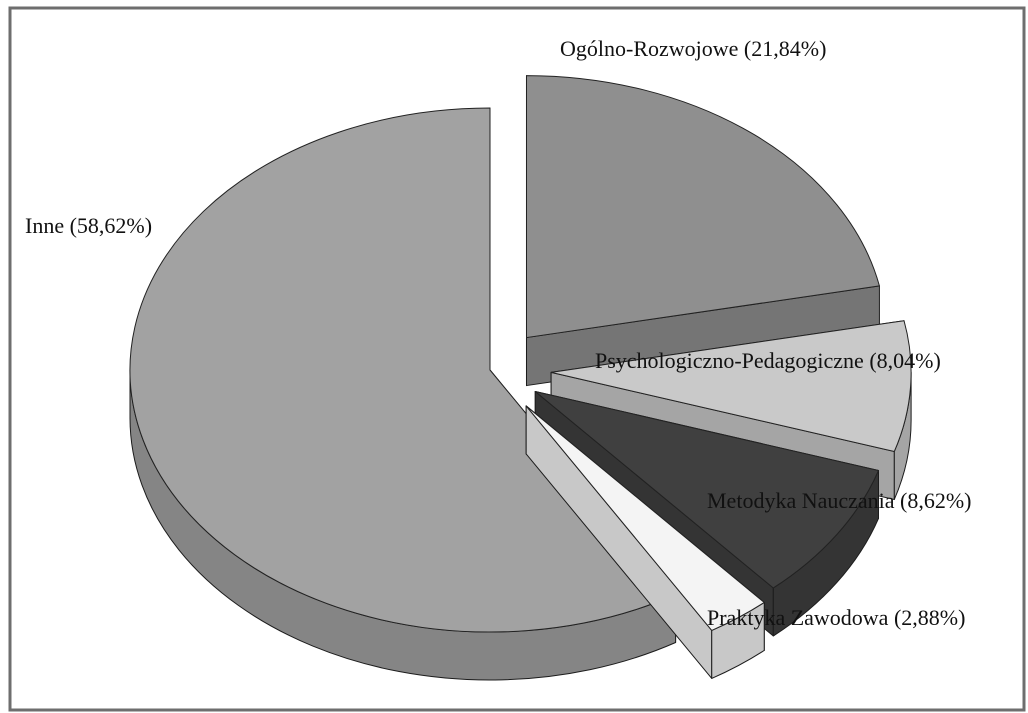  What do you see at coordinates (111, 225) in the screenshot?
I see `value-label: (58,62%)` at bounding box center [111, 225].